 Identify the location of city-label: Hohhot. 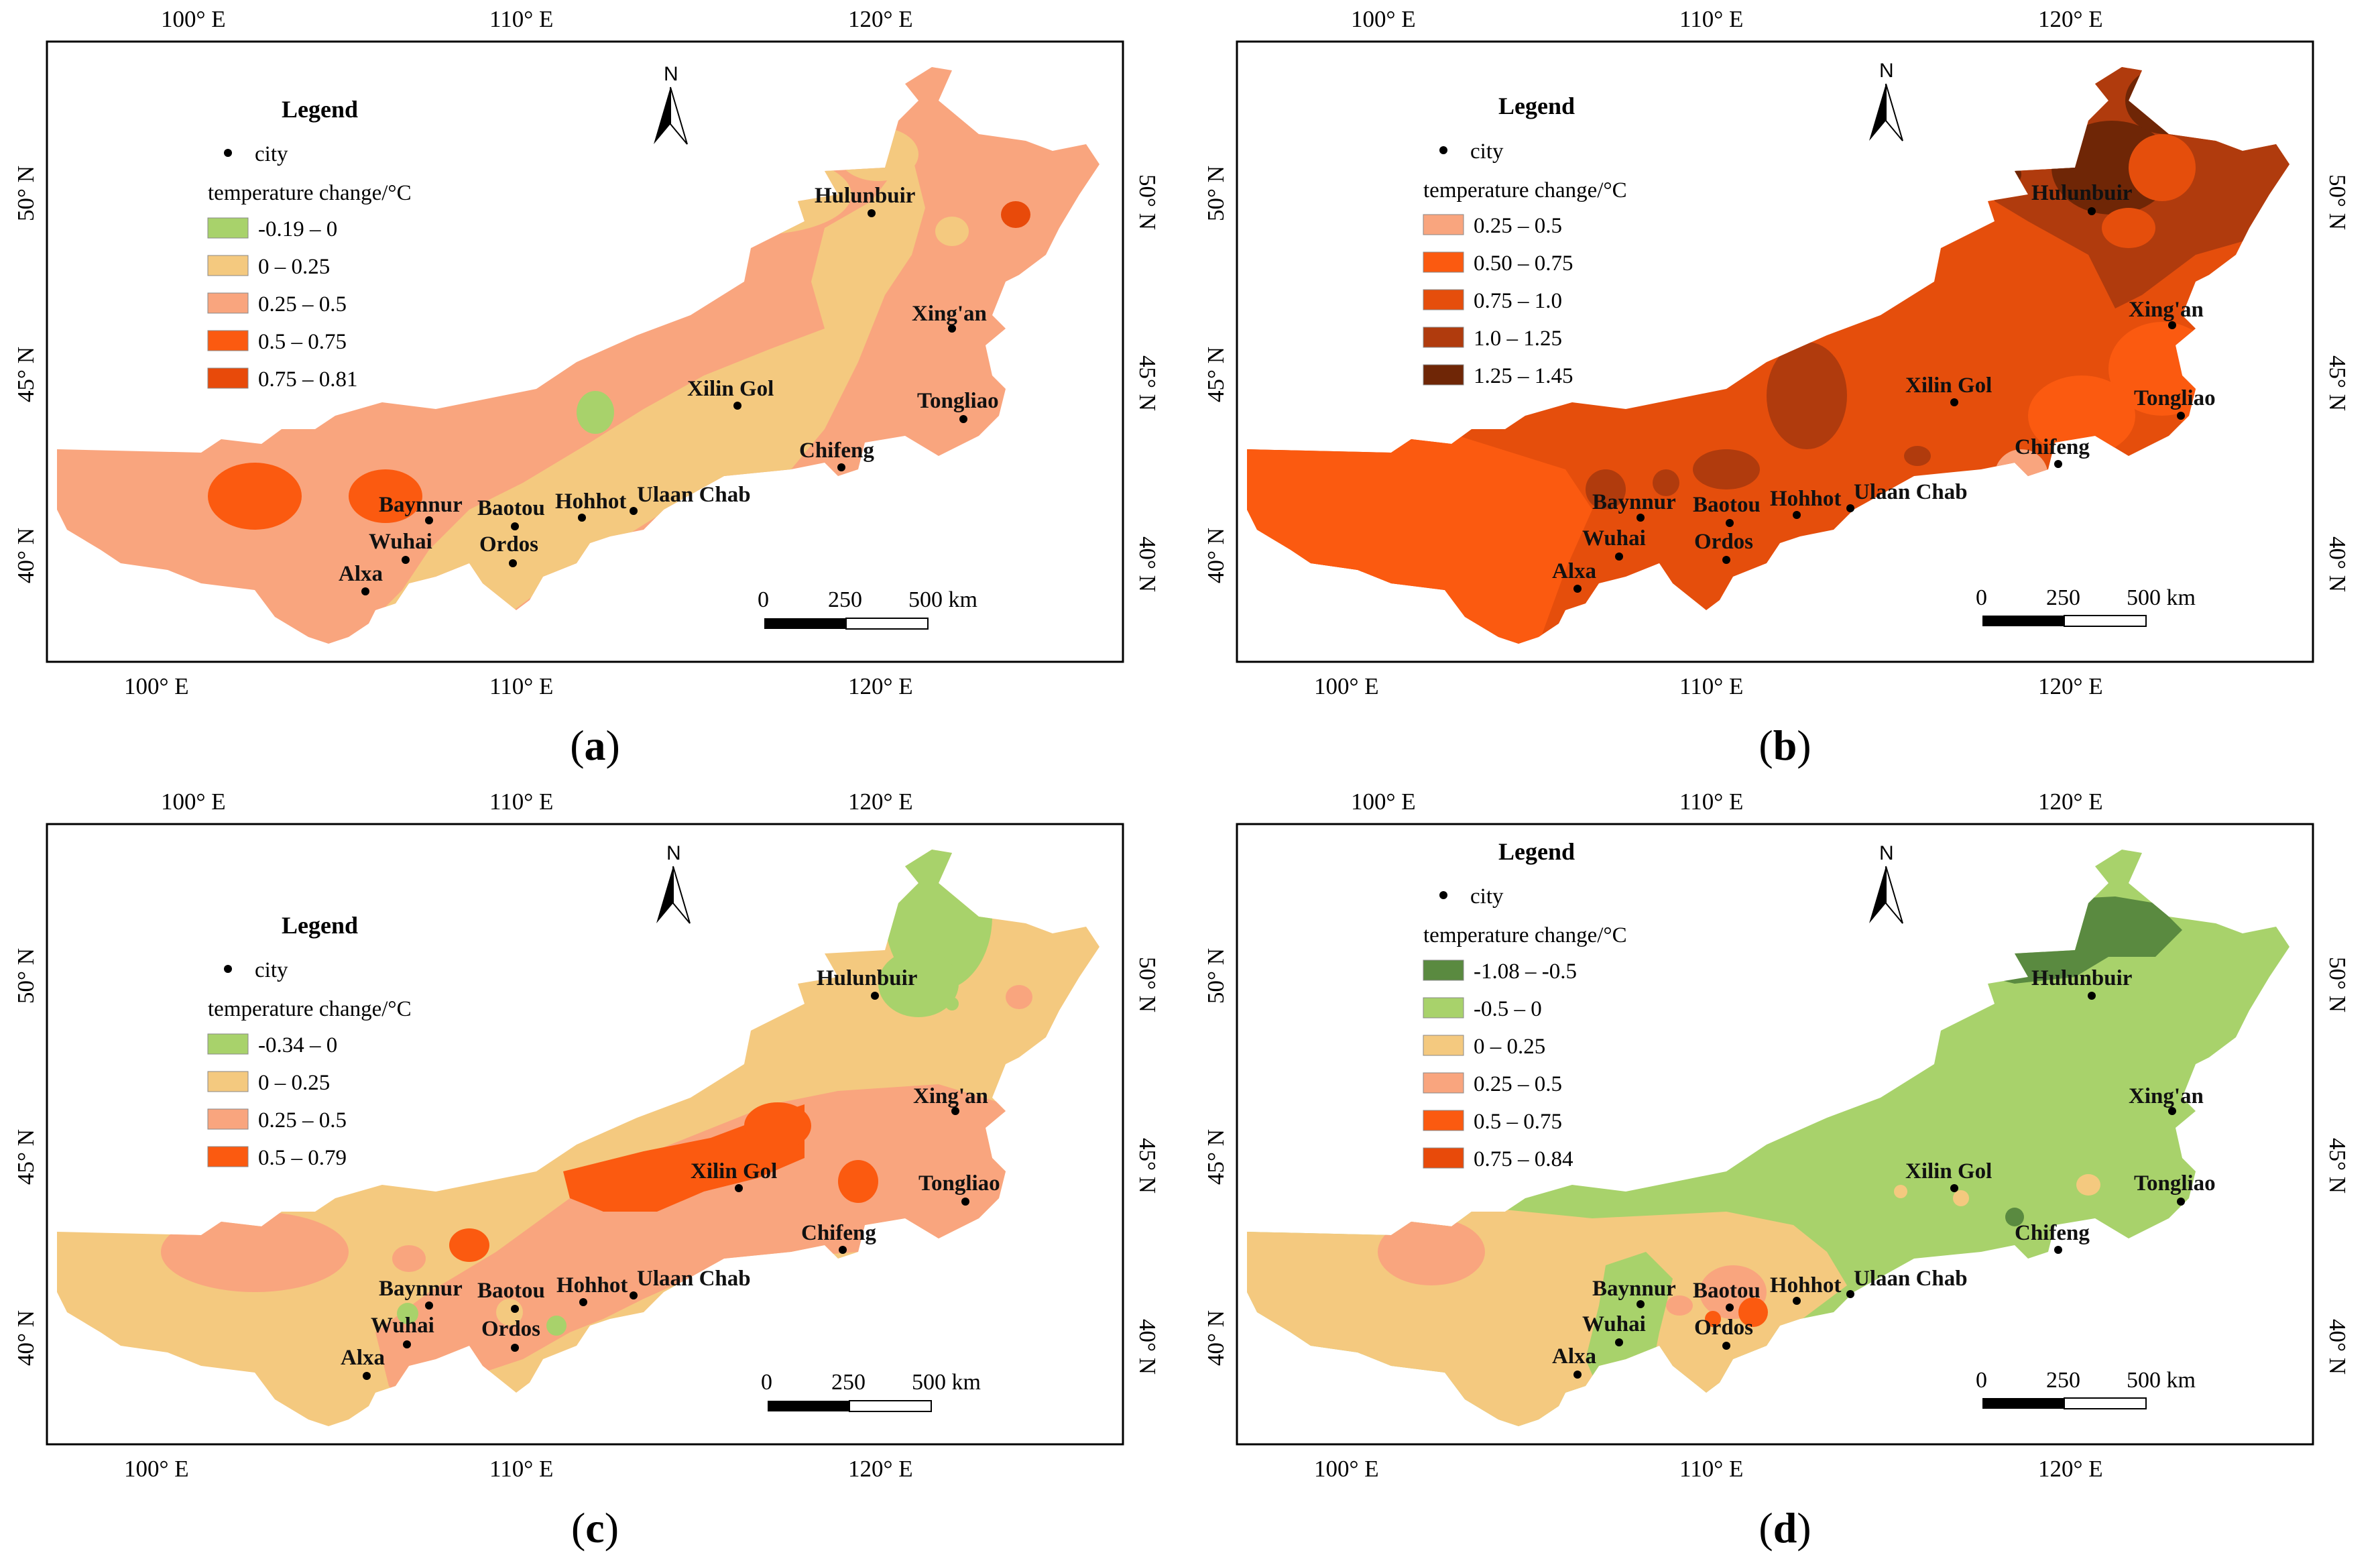
(592, 1285).